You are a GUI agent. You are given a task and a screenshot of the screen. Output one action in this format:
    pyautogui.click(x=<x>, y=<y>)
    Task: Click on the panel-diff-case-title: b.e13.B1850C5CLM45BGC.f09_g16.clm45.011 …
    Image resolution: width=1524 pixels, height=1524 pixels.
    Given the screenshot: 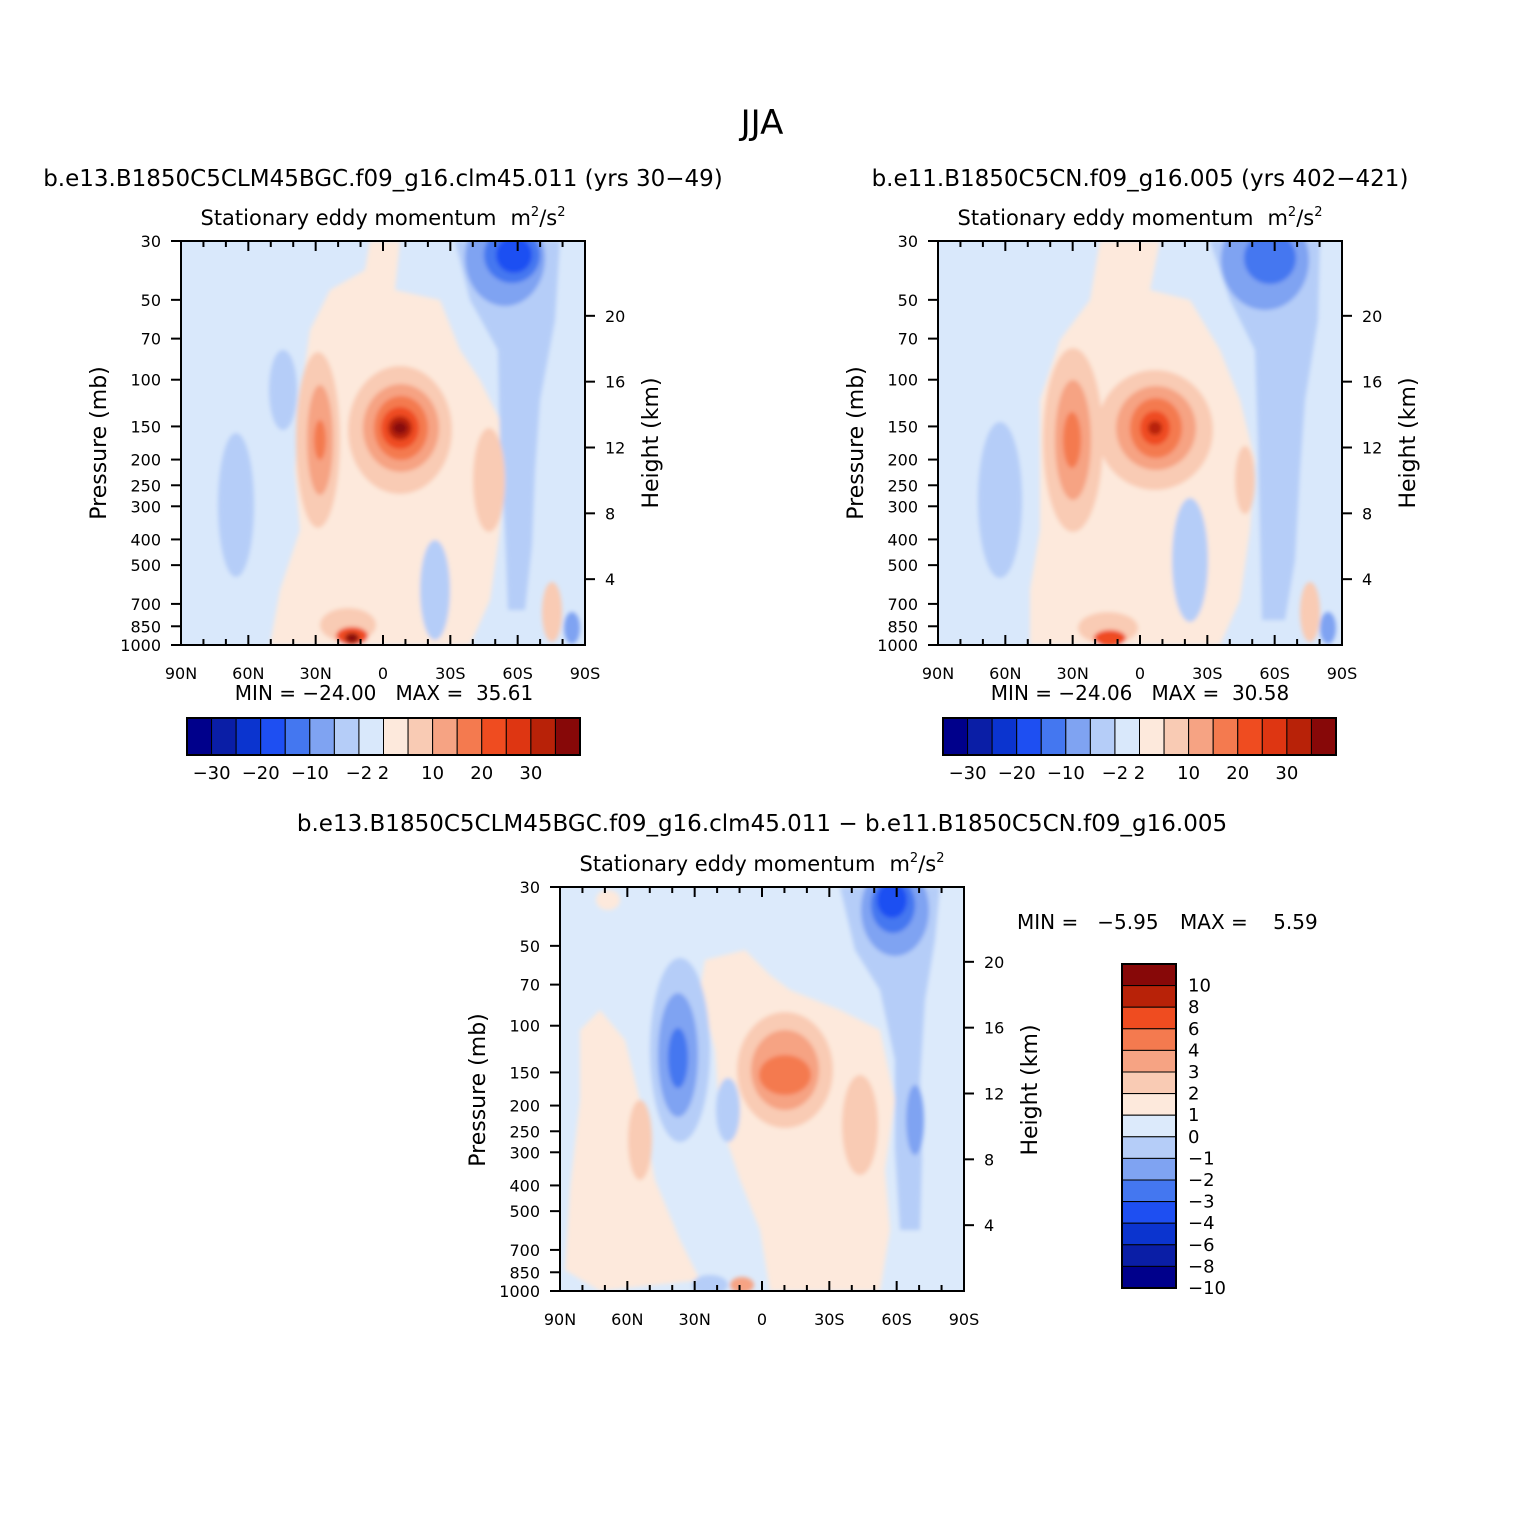 What is the action you would take?
    pyautogui.click(x=762, y=824)
    